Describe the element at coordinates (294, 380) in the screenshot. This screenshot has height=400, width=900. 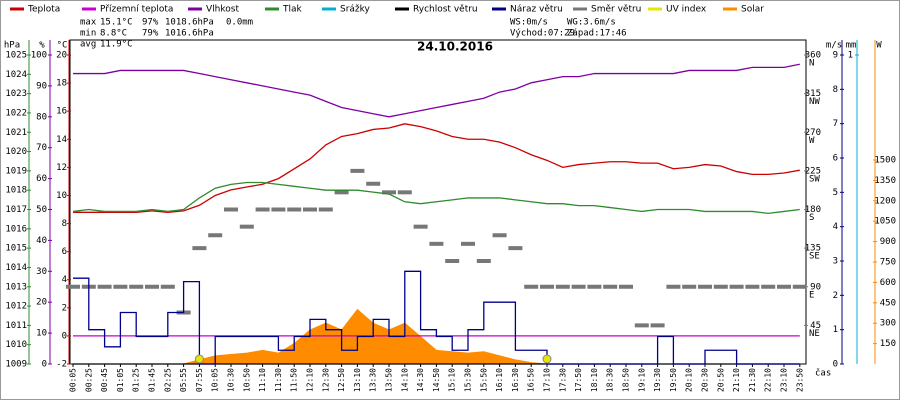
I see `x-tick-label: 11:50` at that location.